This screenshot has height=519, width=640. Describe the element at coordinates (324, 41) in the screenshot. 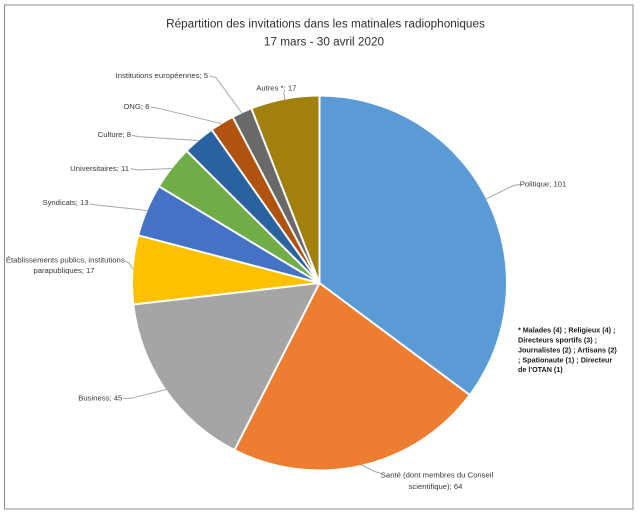

I see `svg-text: 17 mars - 30 avril 2020` at that location.